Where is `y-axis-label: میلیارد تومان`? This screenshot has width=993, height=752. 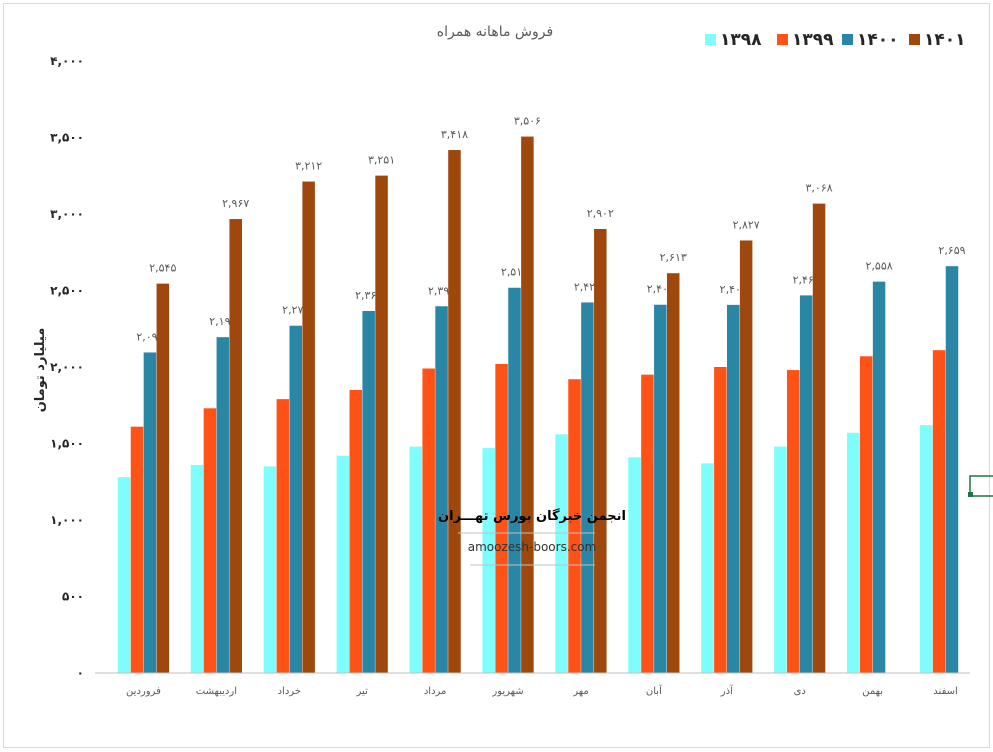 y-axis-label: میلیارد تومان is located at coordinates (40, 370).